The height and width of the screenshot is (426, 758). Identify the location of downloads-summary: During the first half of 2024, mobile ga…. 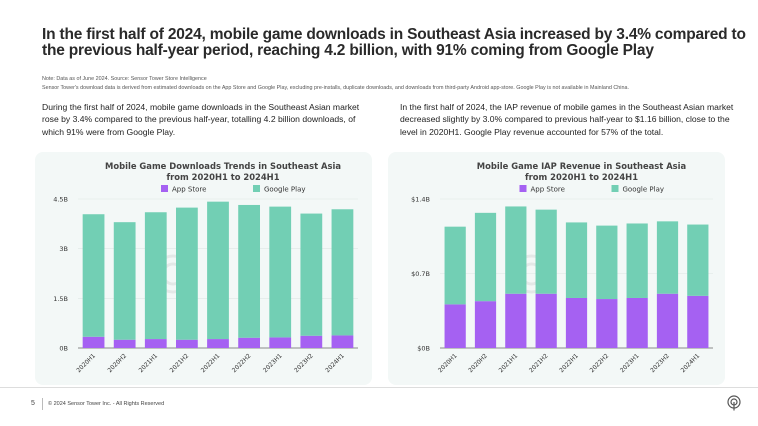
(201, 119).